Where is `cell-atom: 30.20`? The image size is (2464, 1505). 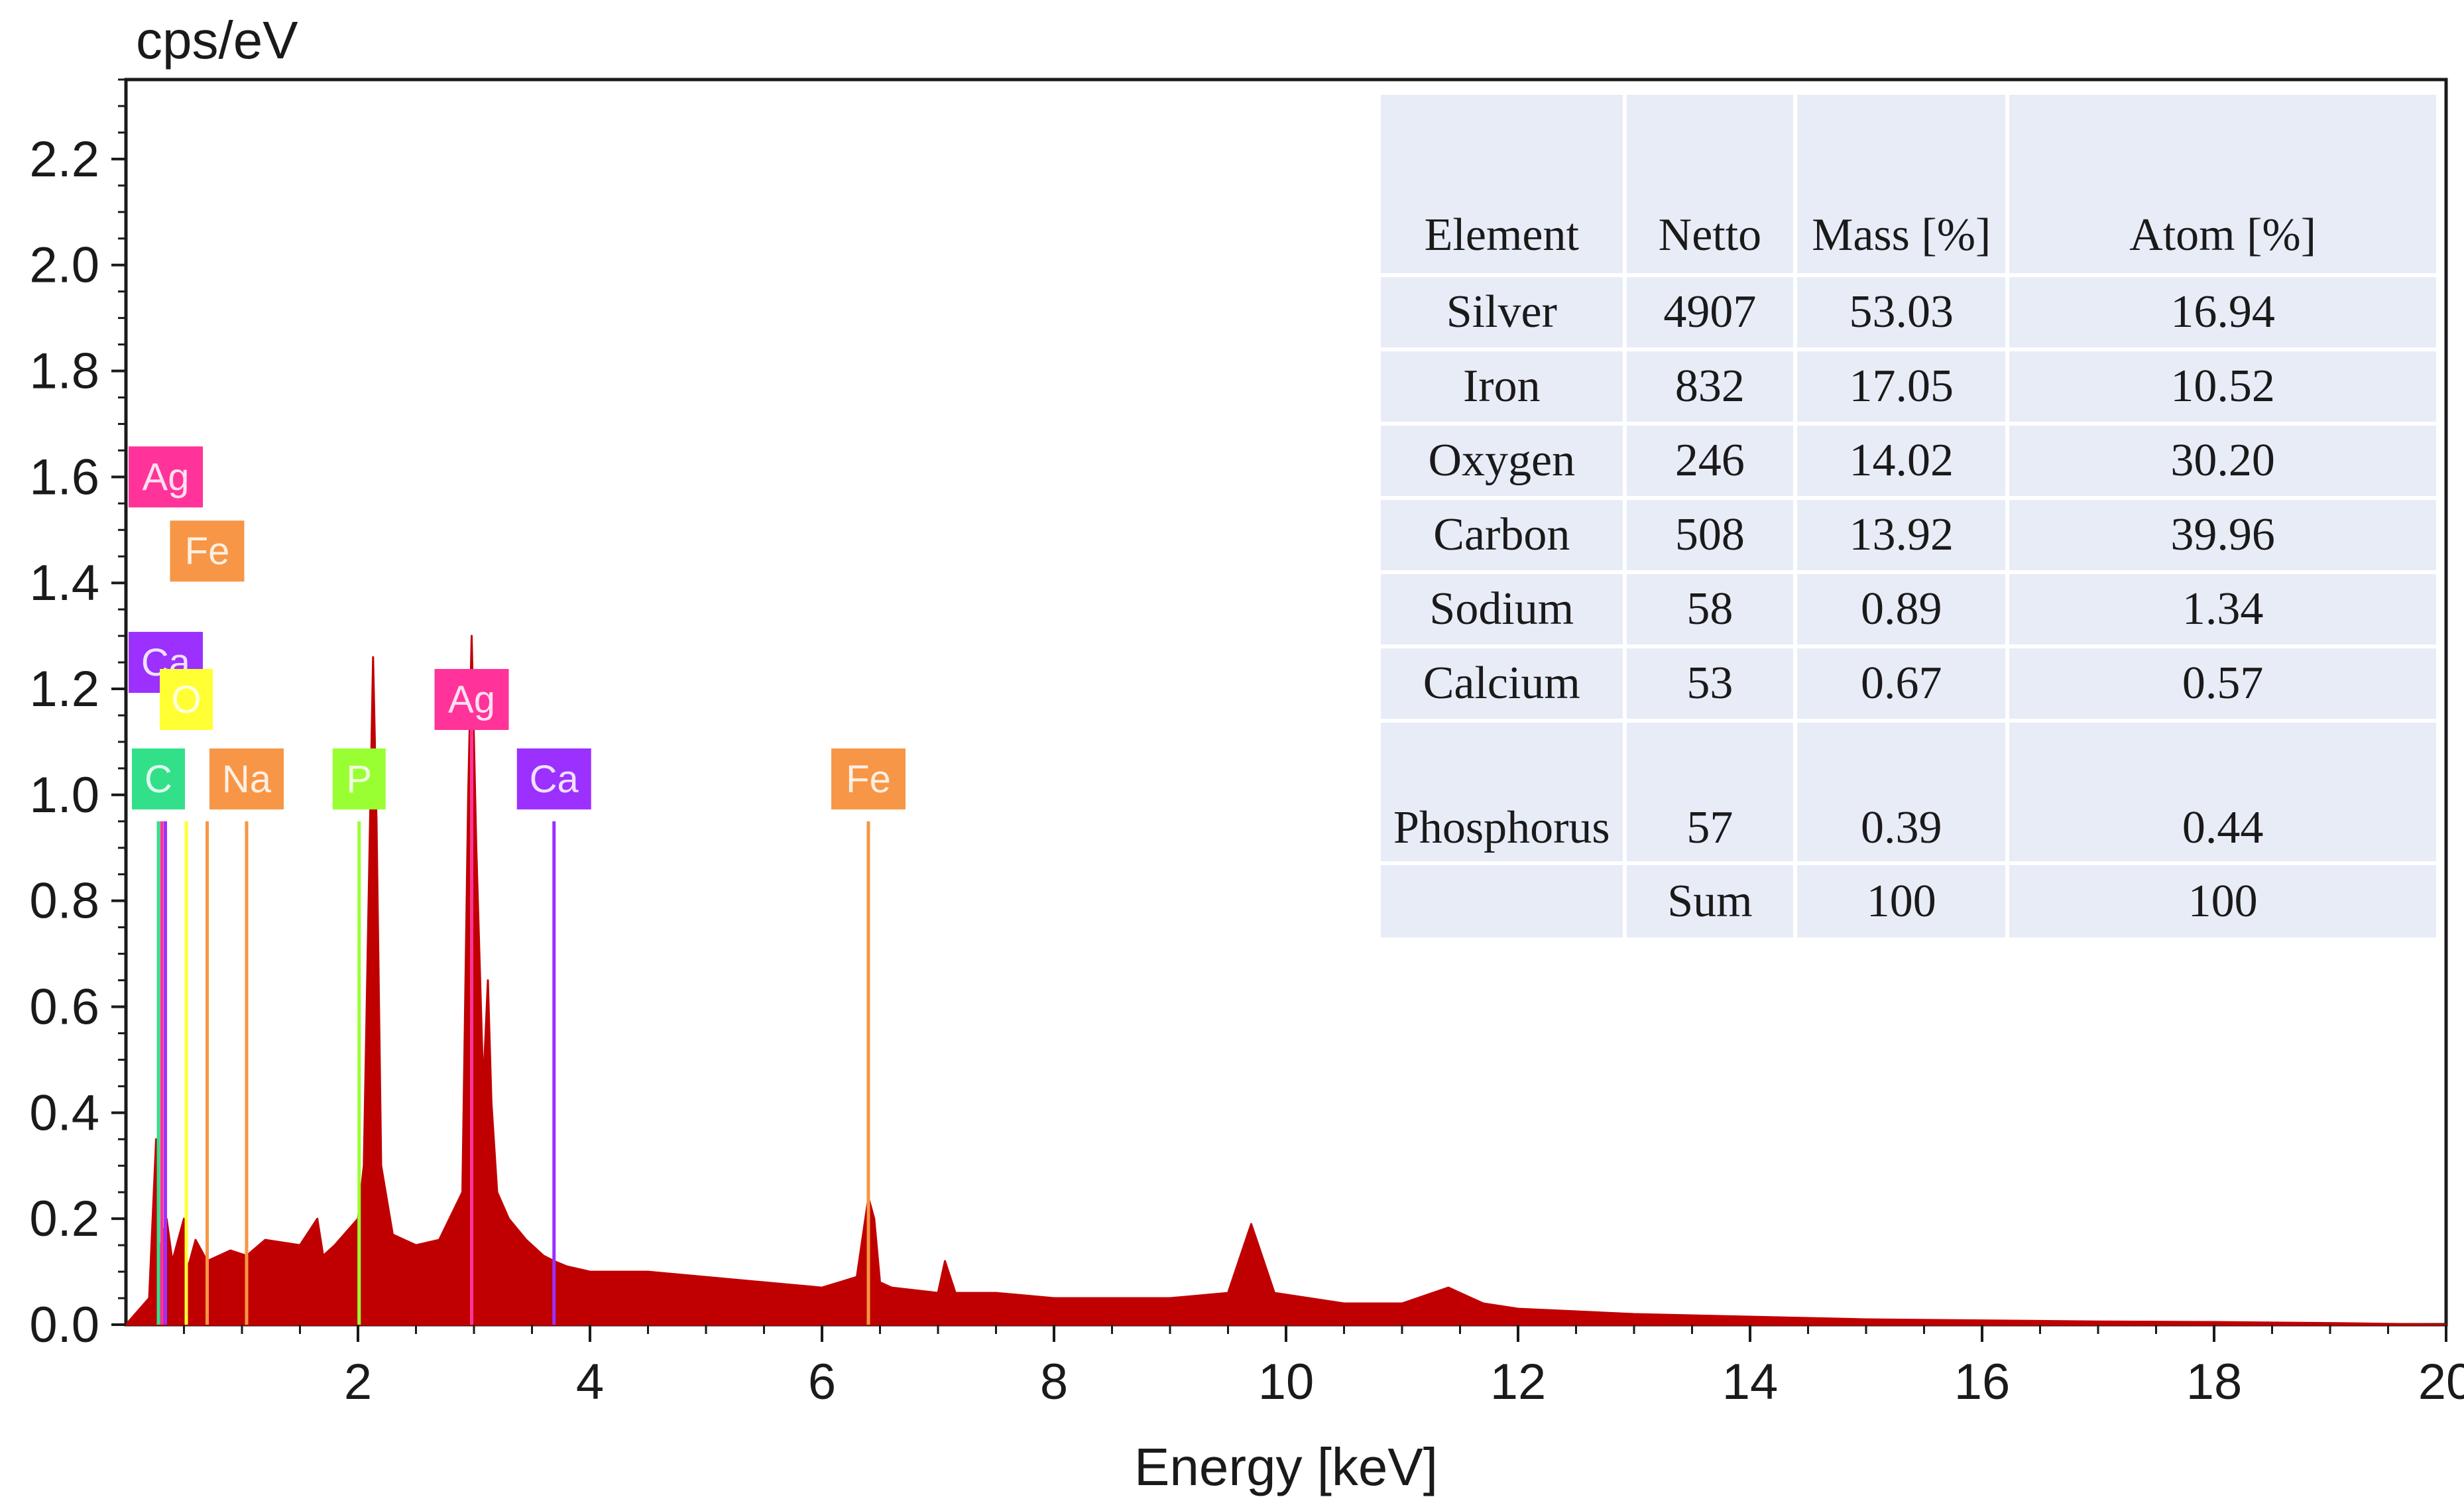
cell-atom: 30.20 is located at coordinates (2220, 461).